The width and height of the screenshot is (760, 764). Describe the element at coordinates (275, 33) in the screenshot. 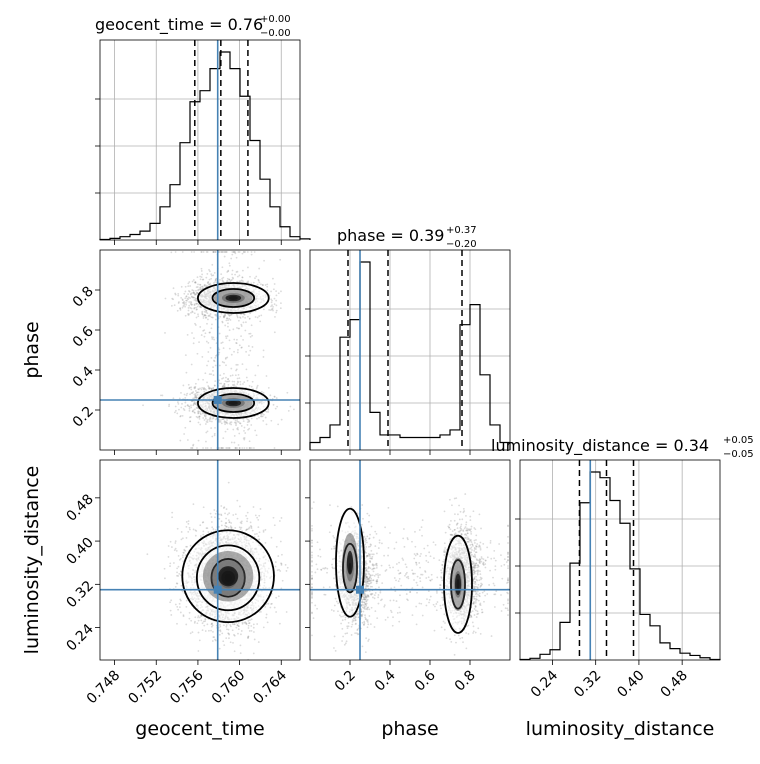

I see `title-minus: −0.00` at that location.